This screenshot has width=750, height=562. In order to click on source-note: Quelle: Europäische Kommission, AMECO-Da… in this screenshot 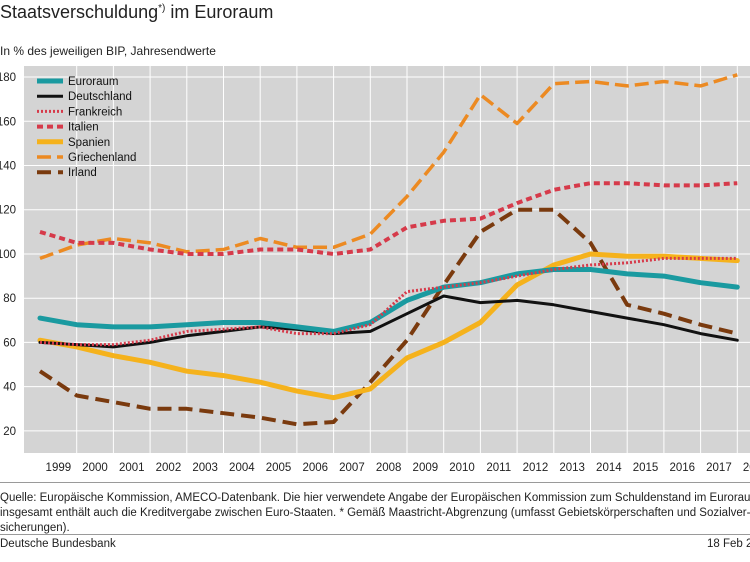, I will do `click(375, 513)`.